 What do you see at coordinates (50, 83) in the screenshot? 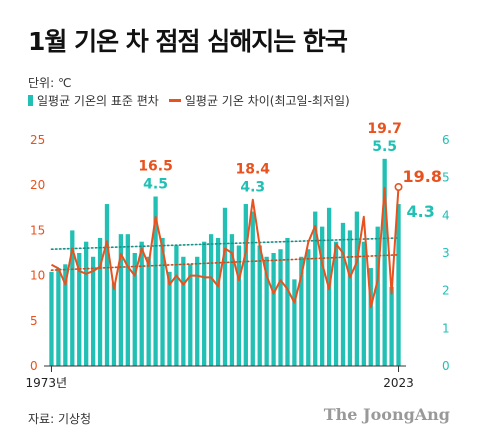
I see `unit-label: 단위: ℃` at bounding box center [50, 83].